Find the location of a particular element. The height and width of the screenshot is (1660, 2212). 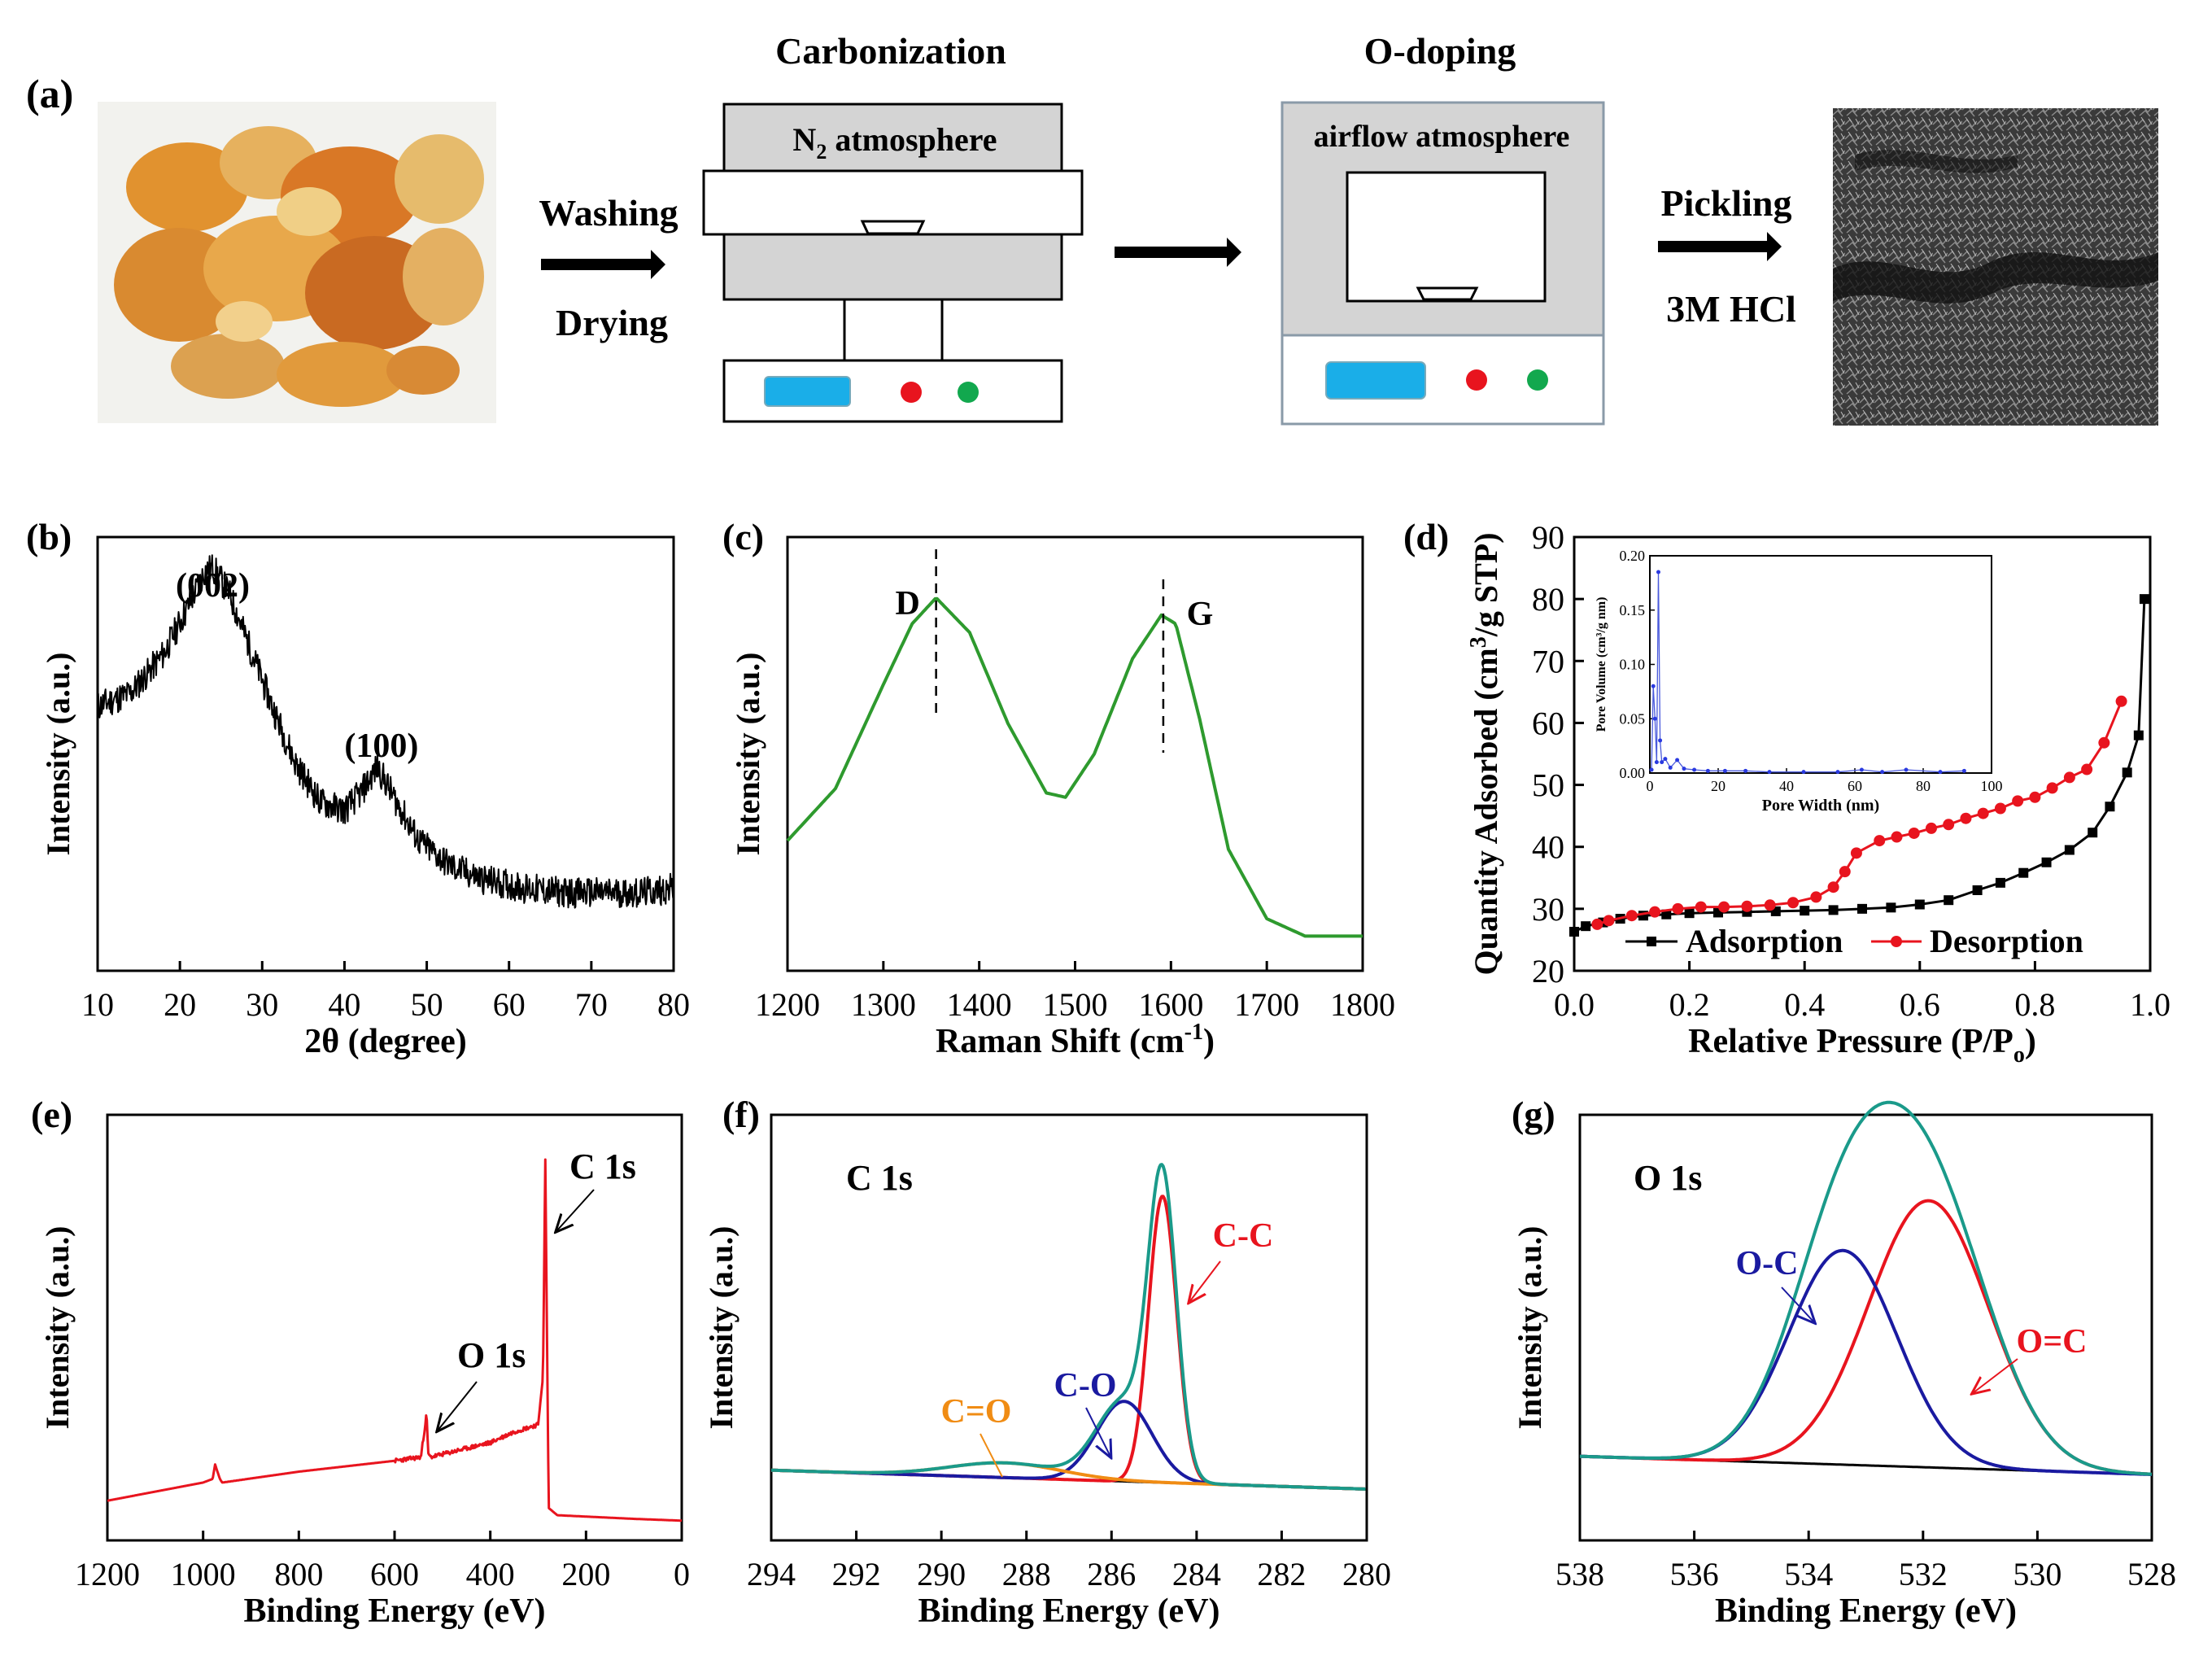

x-tick-label: 288 is located at coordinates (1027, 1574).